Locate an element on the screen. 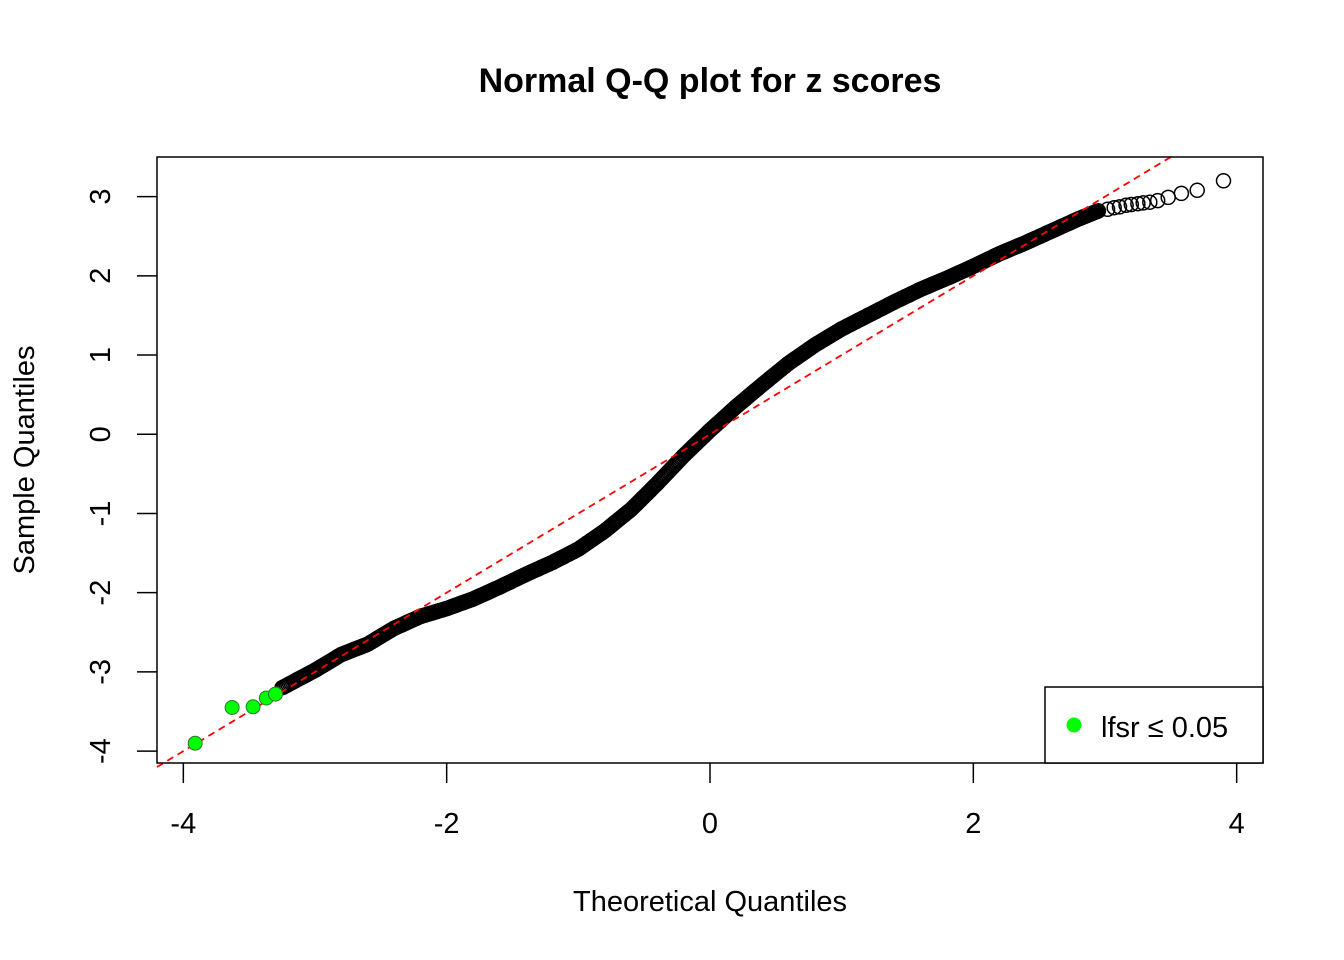 This screenshot has width=1344, height=960. y-tick-label: -1 is located at coordinates (101, 514).